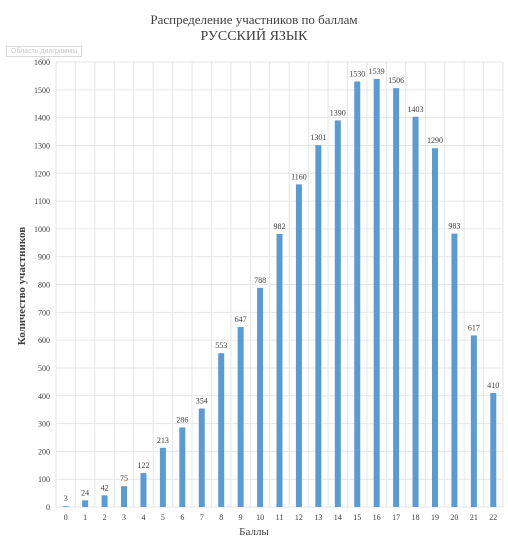  What do you see at coordinates (474, 327) in the screenshot?
I see `data-label: 617` at bounding box center [474, 327].